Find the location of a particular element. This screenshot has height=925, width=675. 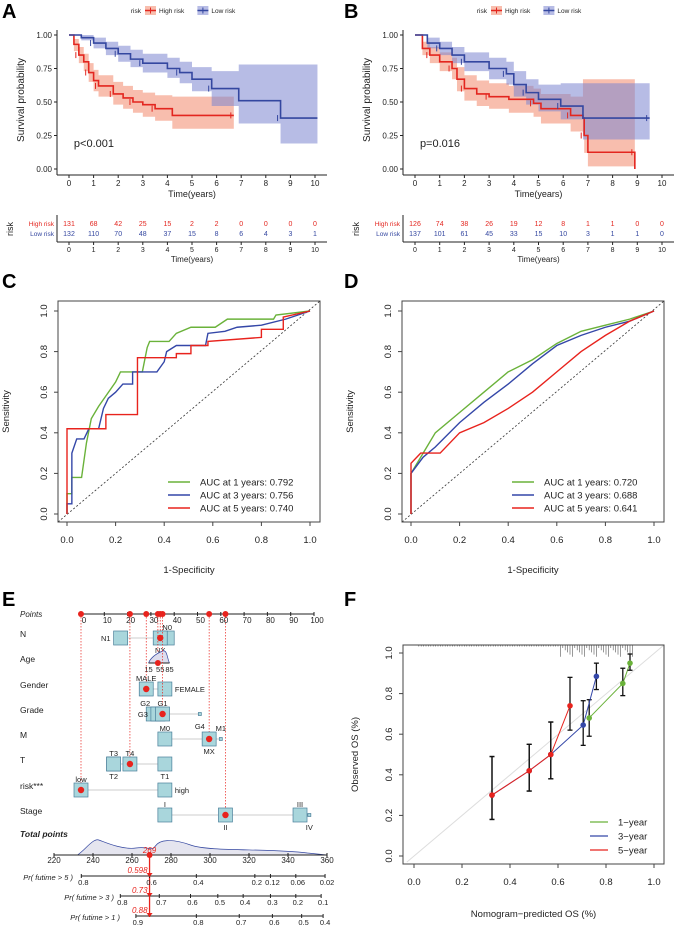

y-tick-label: 0.2 is located at coordinates (388, 473).